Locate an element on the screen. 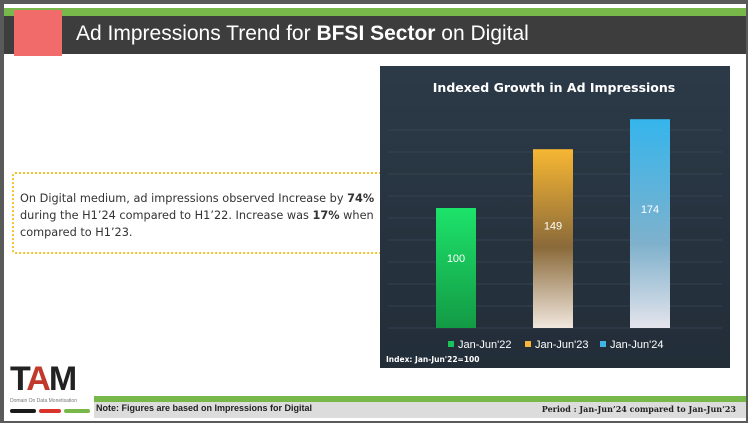 The image size is (748, 423). logo-tagline: Domain On Data Monetisation is located at coordinates (43, 401).